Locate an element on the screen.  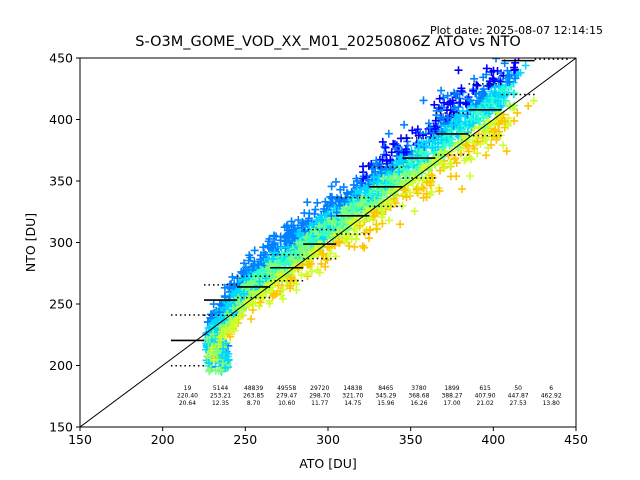
bin-mean-label: 388.27 is located at coordinates (452, 395).